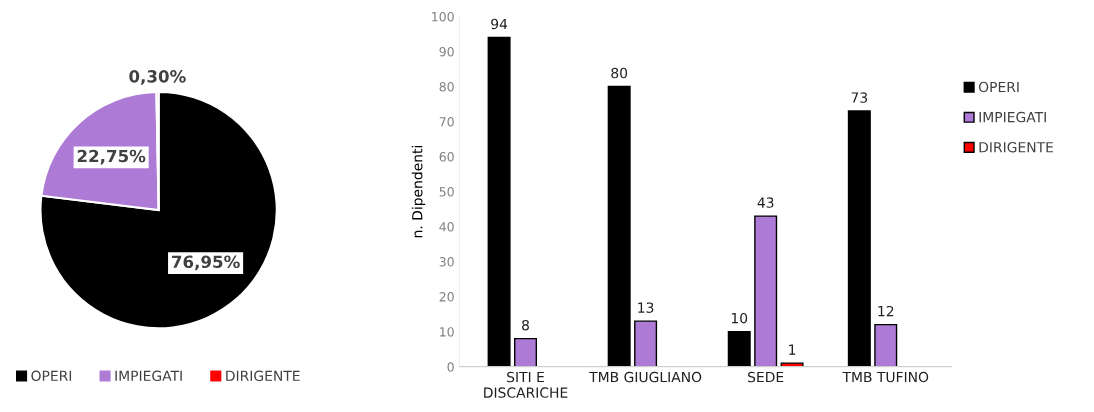  I want to click on y-tick-label: 30, so click(446, 262).